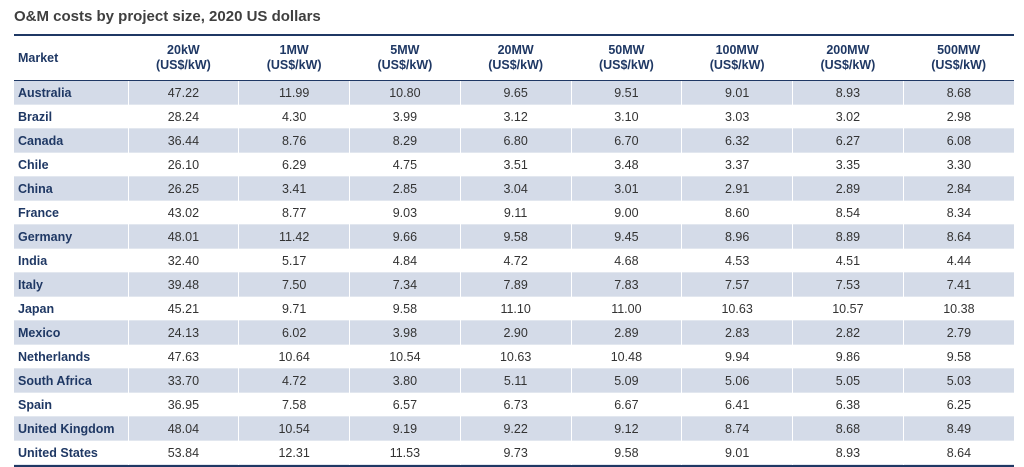  I want to click on table-row: China 26.25 3.41 2.85 3.04 3.01 2.91 2.89 2.84, so click(514, 188).